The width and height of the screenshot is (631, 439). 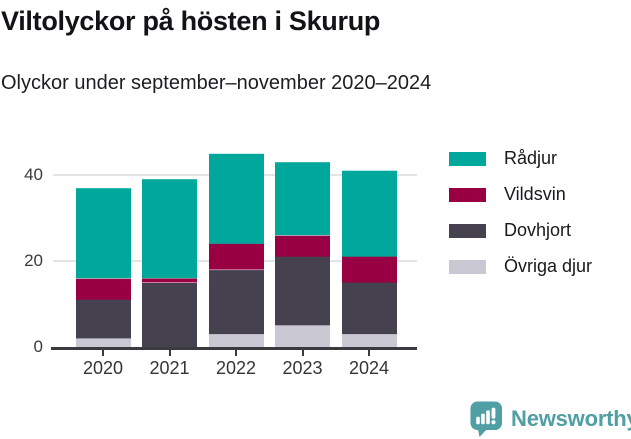 I want to click on legend-item-r-djur: Rådjur, so click(x=520, y=158).